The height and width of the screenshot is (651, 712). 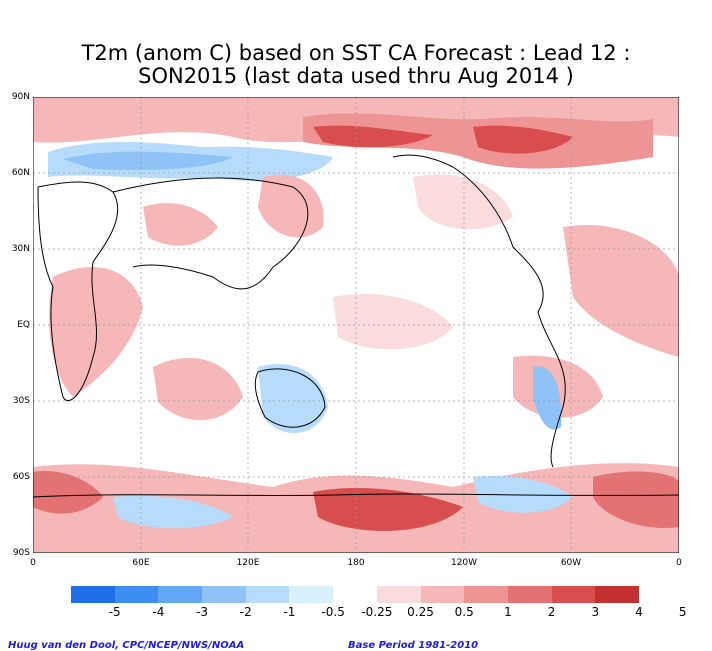 I want to click on legend-label: -0.5, so click(x=333, y=612).